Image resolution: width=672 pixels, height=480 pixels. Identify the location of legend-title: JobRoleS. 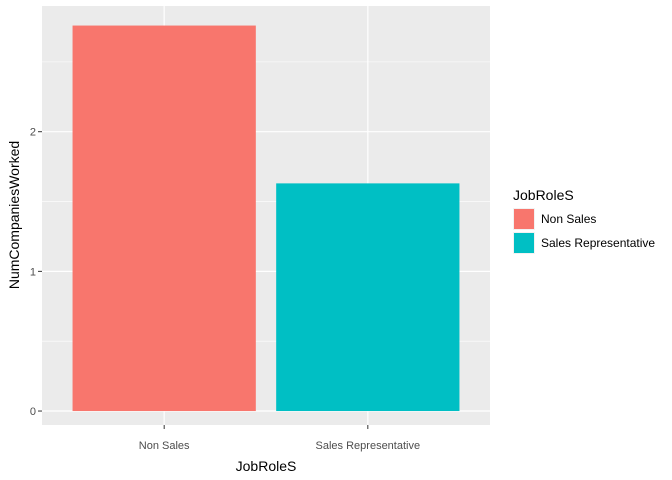
(543, 195).